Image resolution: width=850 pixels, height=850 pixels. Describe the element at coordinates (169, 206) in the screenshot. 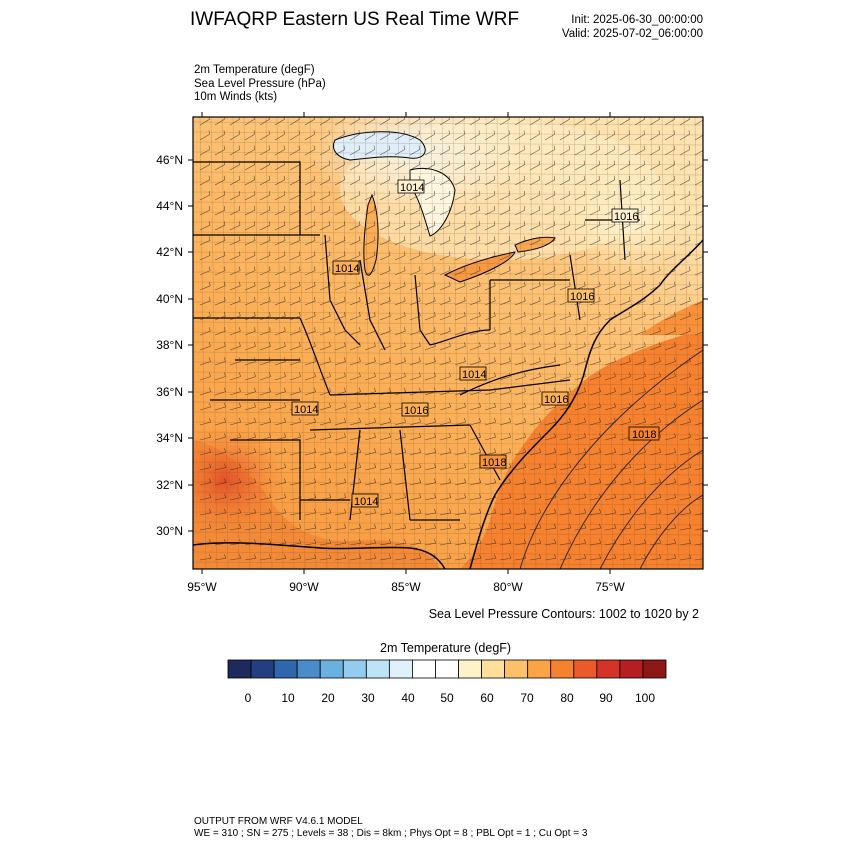

I see `lat-label: 44°N` at that location.